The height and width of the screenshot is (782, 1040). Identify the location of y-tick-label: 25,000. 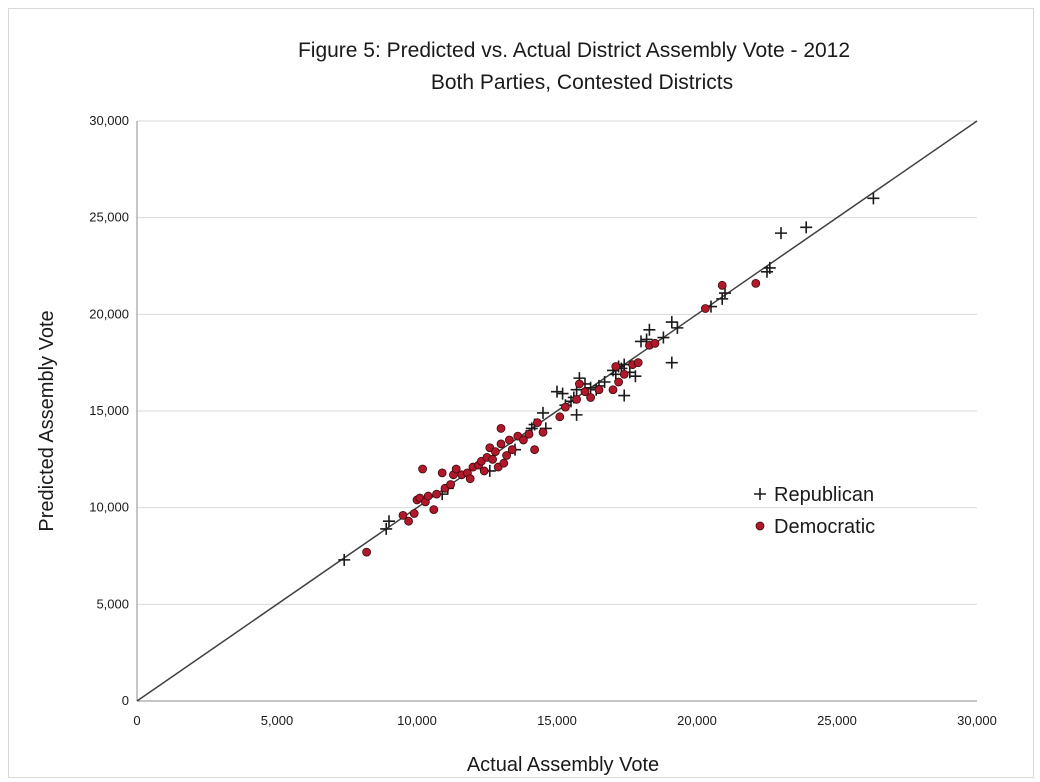
(109, 217).